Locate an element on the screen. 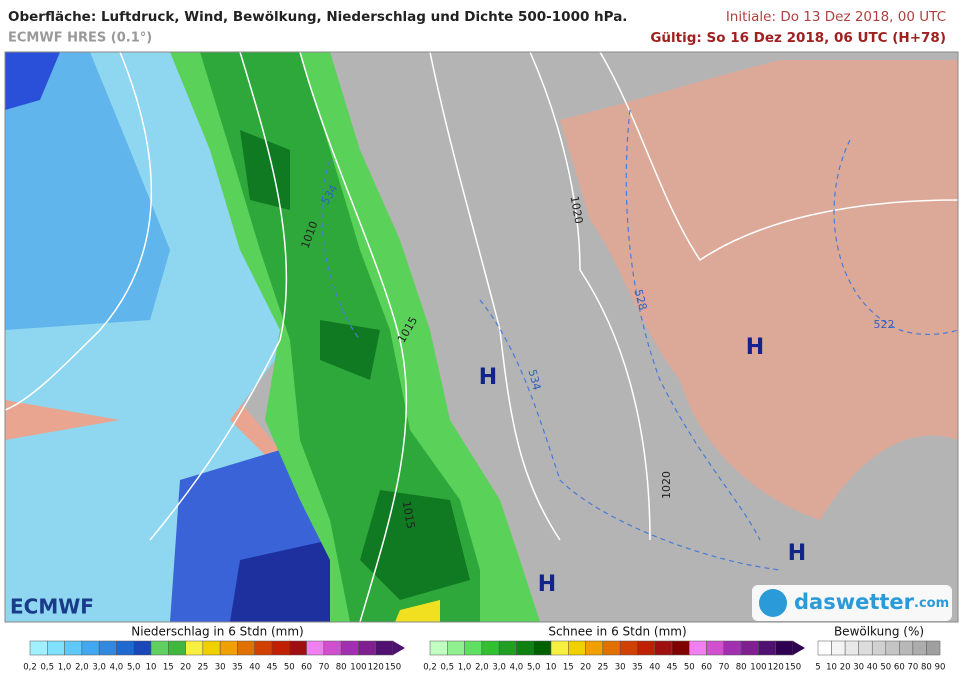  legend-tick: 70 is located at coordinates (323, 668).